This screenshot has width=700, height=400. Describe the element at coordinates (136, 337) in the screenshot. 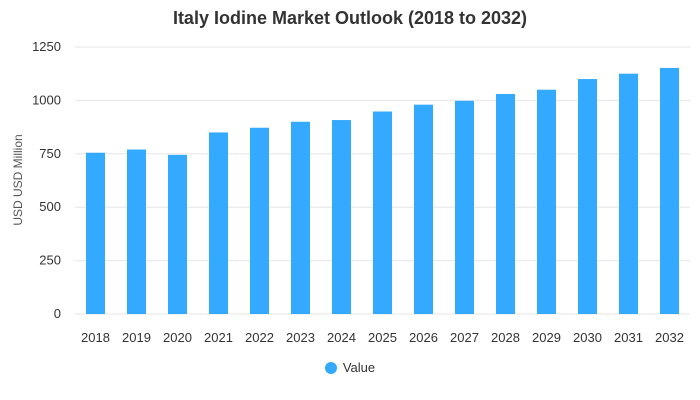

I see `x-tick-label: 2019` at that location.